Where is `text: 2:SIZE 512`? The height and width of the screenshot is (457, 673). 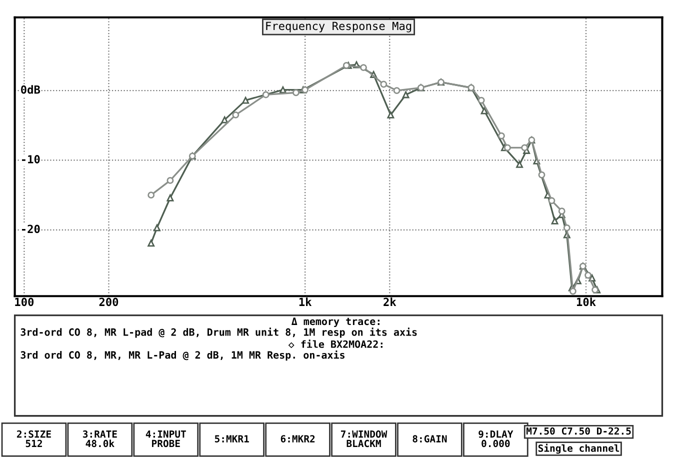
text: 2:SIZE 512 is located at coordinates (33, 439).